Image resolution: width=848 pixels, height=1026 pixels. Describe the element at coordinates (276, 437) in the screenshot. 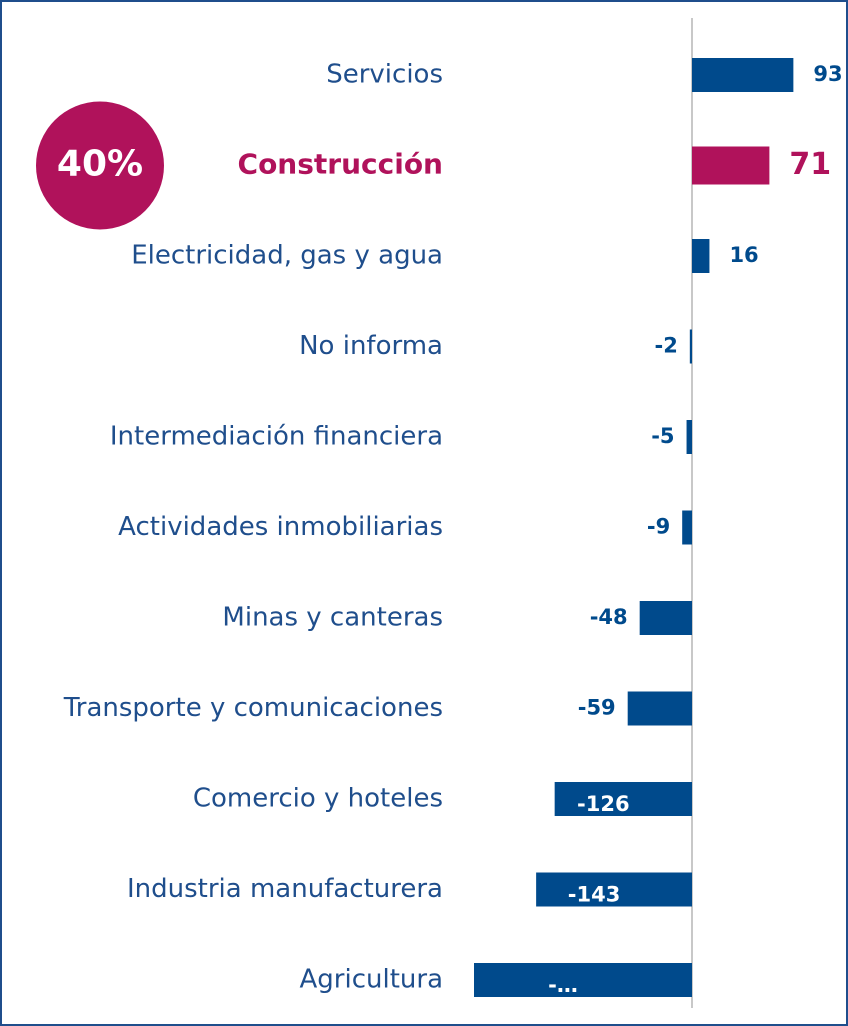

I see `category-label: Intermediación financiera` at that location.